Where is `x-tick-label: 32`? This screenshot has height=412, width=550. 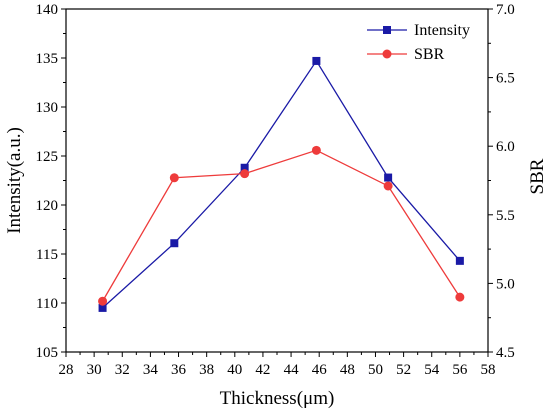
x-tick-label: 32 is located at coordinates (122, 370).